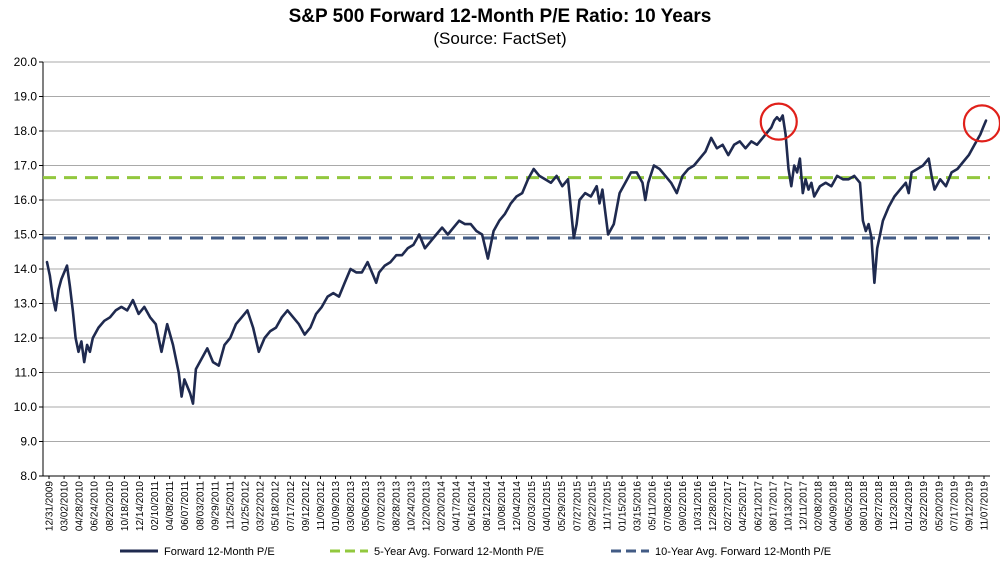 This screenshot has height=565, width=1000. I want to click on x-tick-label: 05/18/2012, so click(276, 506).